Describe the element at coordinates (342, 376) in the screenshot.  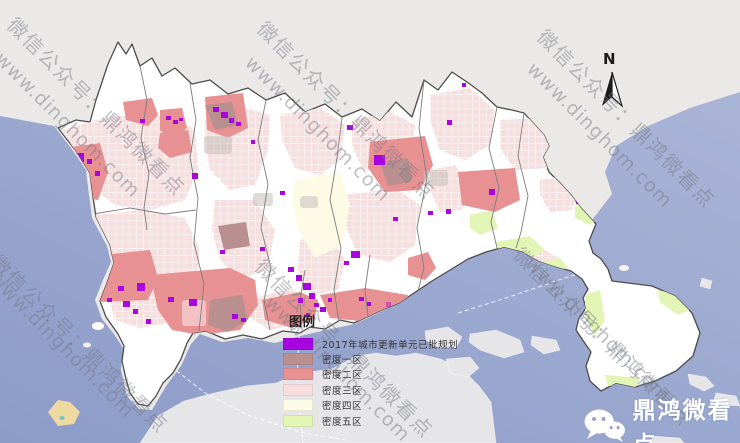
I see `legend-label: 密度二区` at that location.